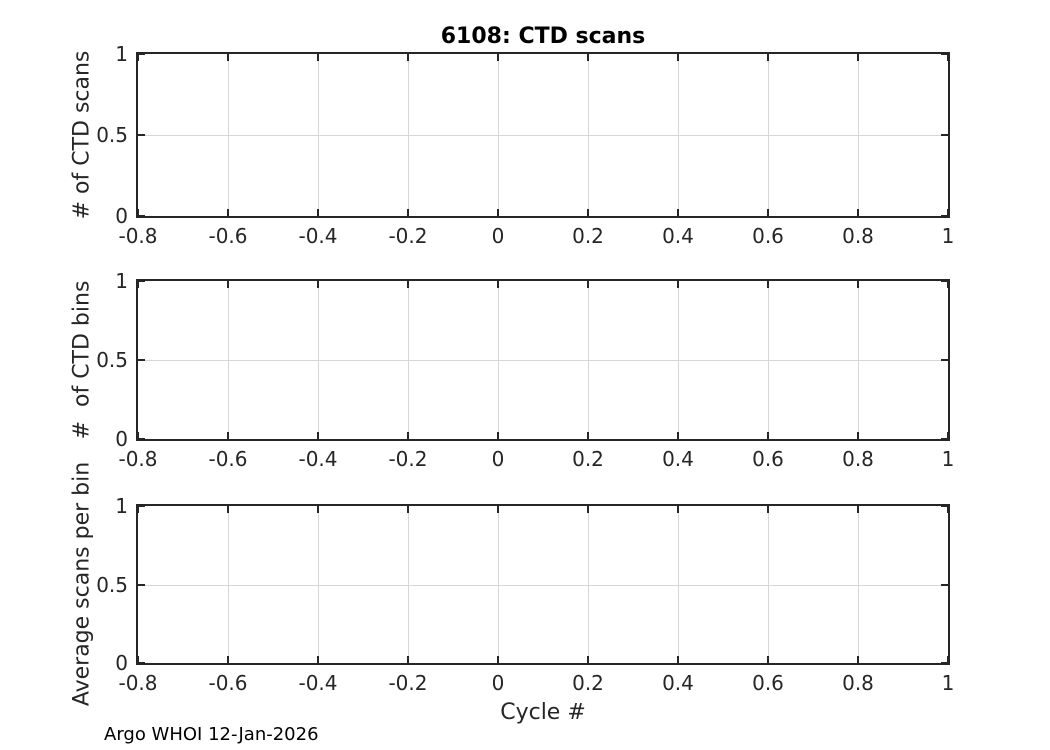 The image size is (1050, 750). I want to click on figure-title: 6108: CTD scans, so click(543, 36).